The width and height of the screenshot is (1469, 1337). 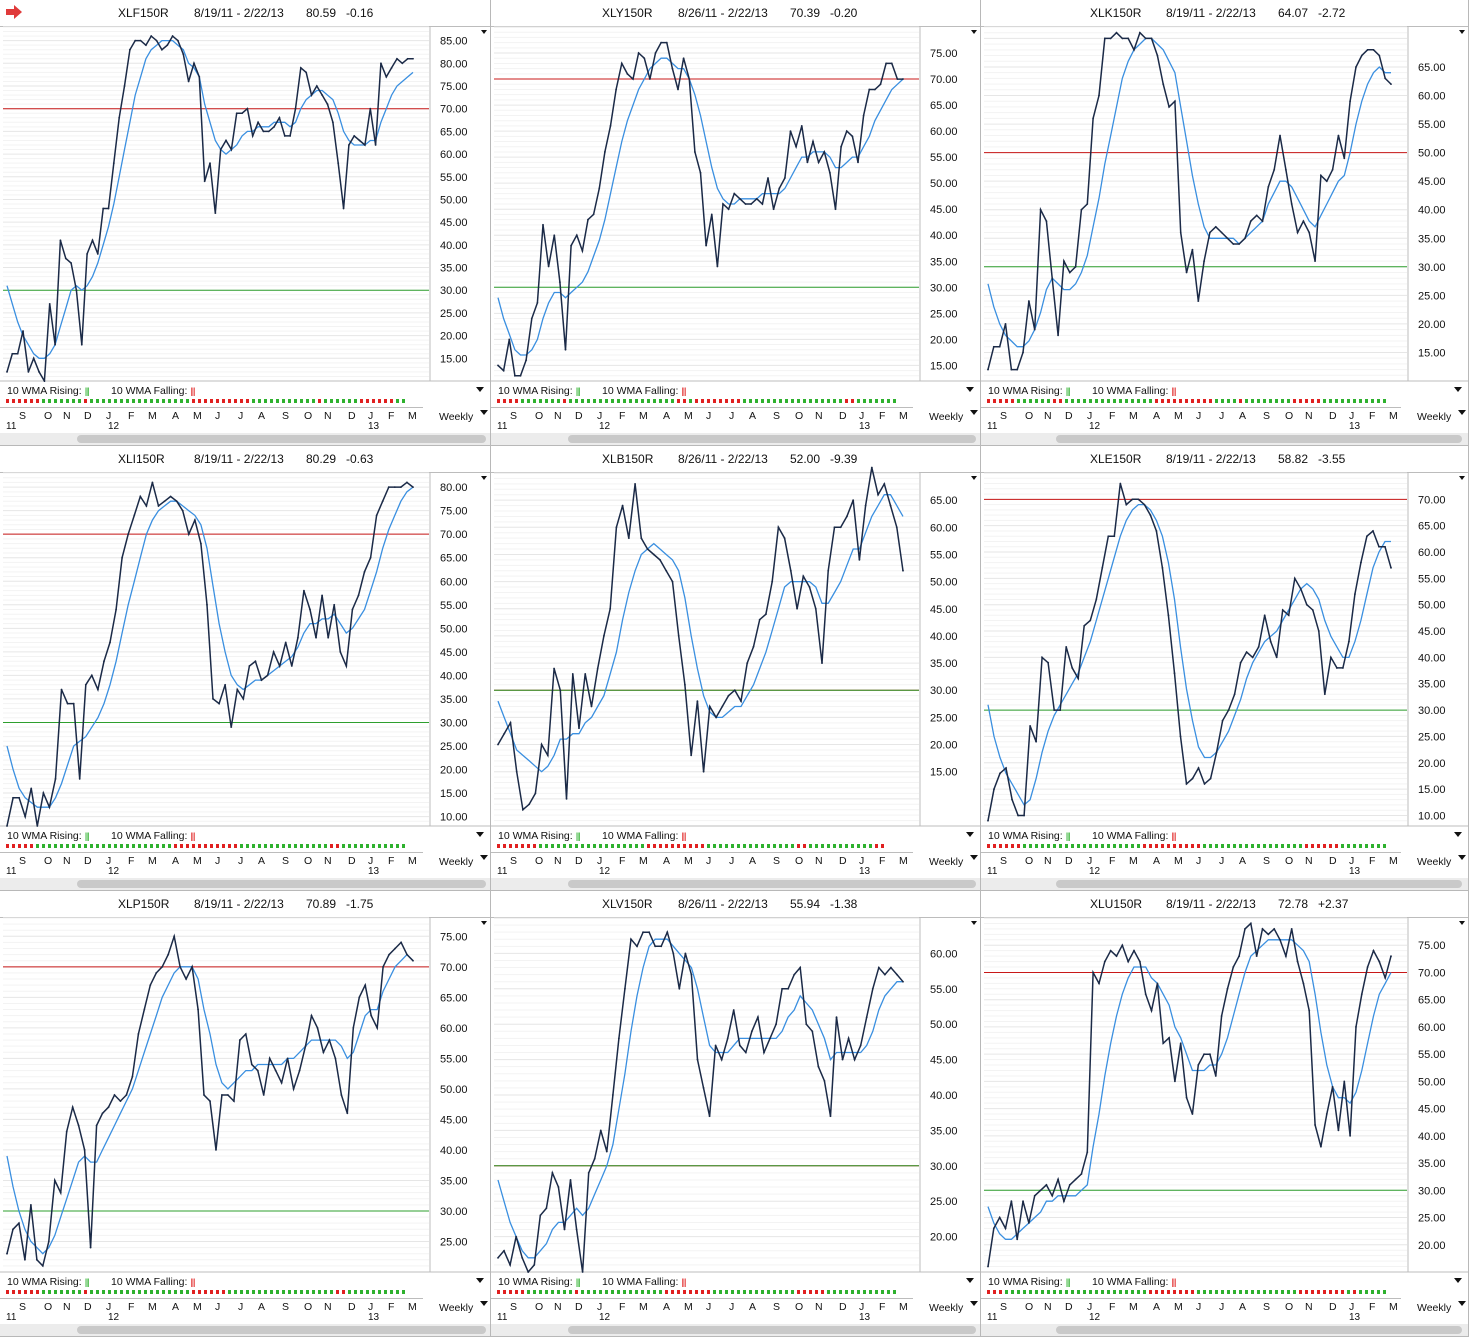 What do you see at coordinates (14, 12) in the screenshot?
I see `red-arrow-icon` at bounding box center [14, 12].